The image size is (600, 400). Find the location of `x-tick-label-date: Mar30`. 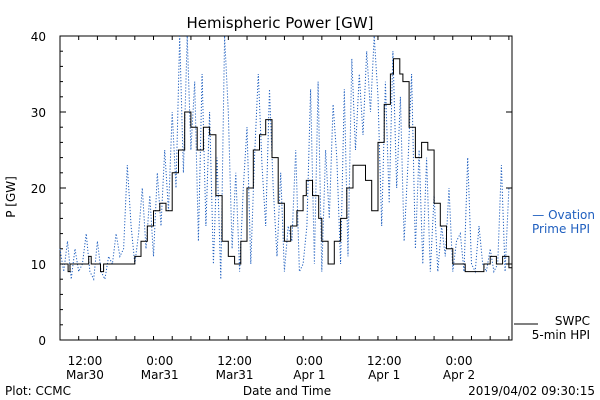

x-tick-label-date: Mar30 is located at coordinates (85, 375).